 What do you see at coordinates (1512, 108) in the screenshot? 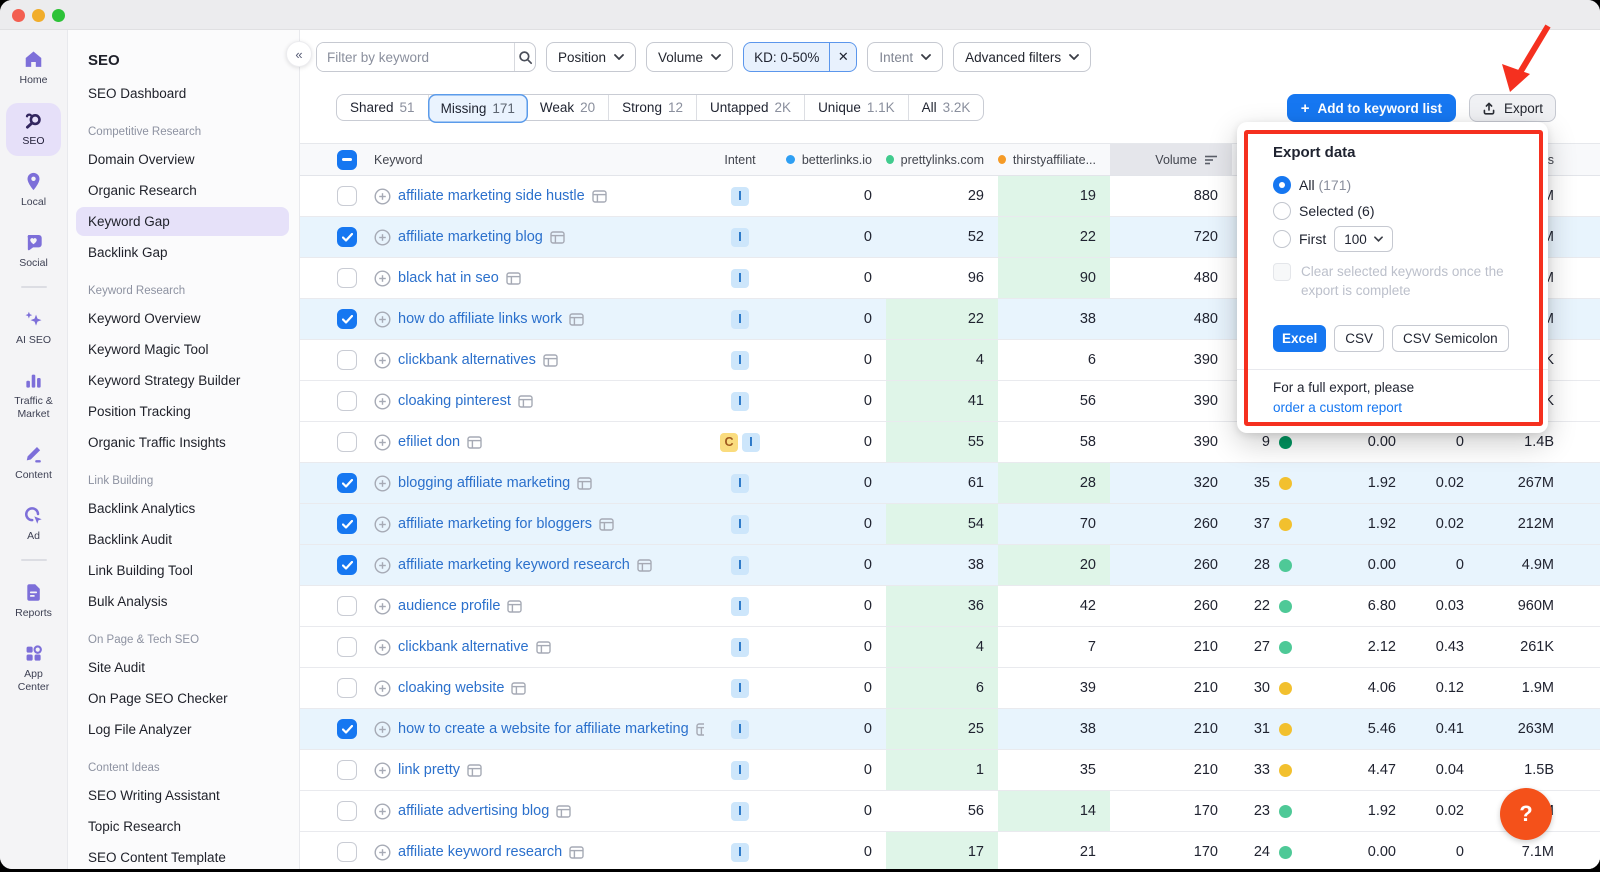
I see `export-button: Export` at bounding box center [1512, 108].